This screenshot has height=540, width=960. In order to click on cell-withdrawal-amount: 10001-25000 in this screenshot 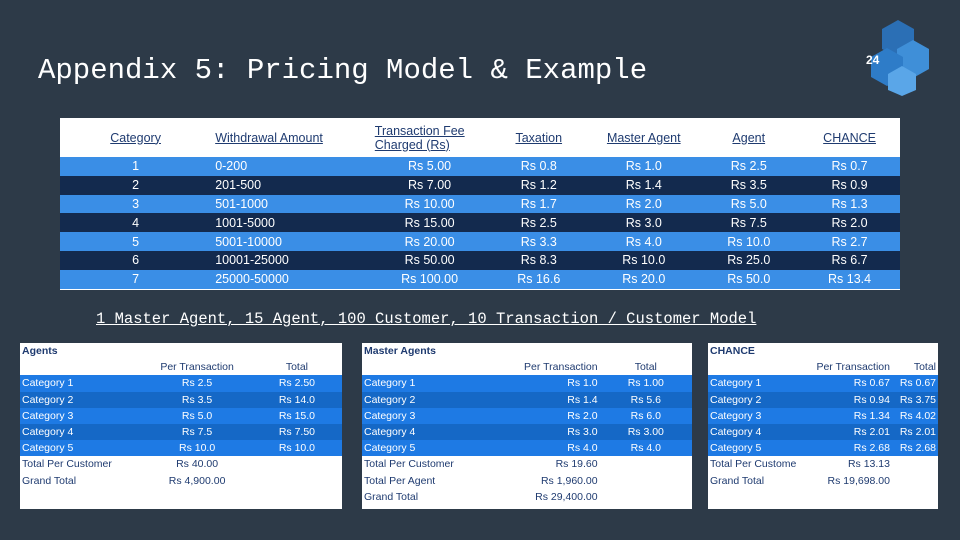, I will do `click(291, 260)`.